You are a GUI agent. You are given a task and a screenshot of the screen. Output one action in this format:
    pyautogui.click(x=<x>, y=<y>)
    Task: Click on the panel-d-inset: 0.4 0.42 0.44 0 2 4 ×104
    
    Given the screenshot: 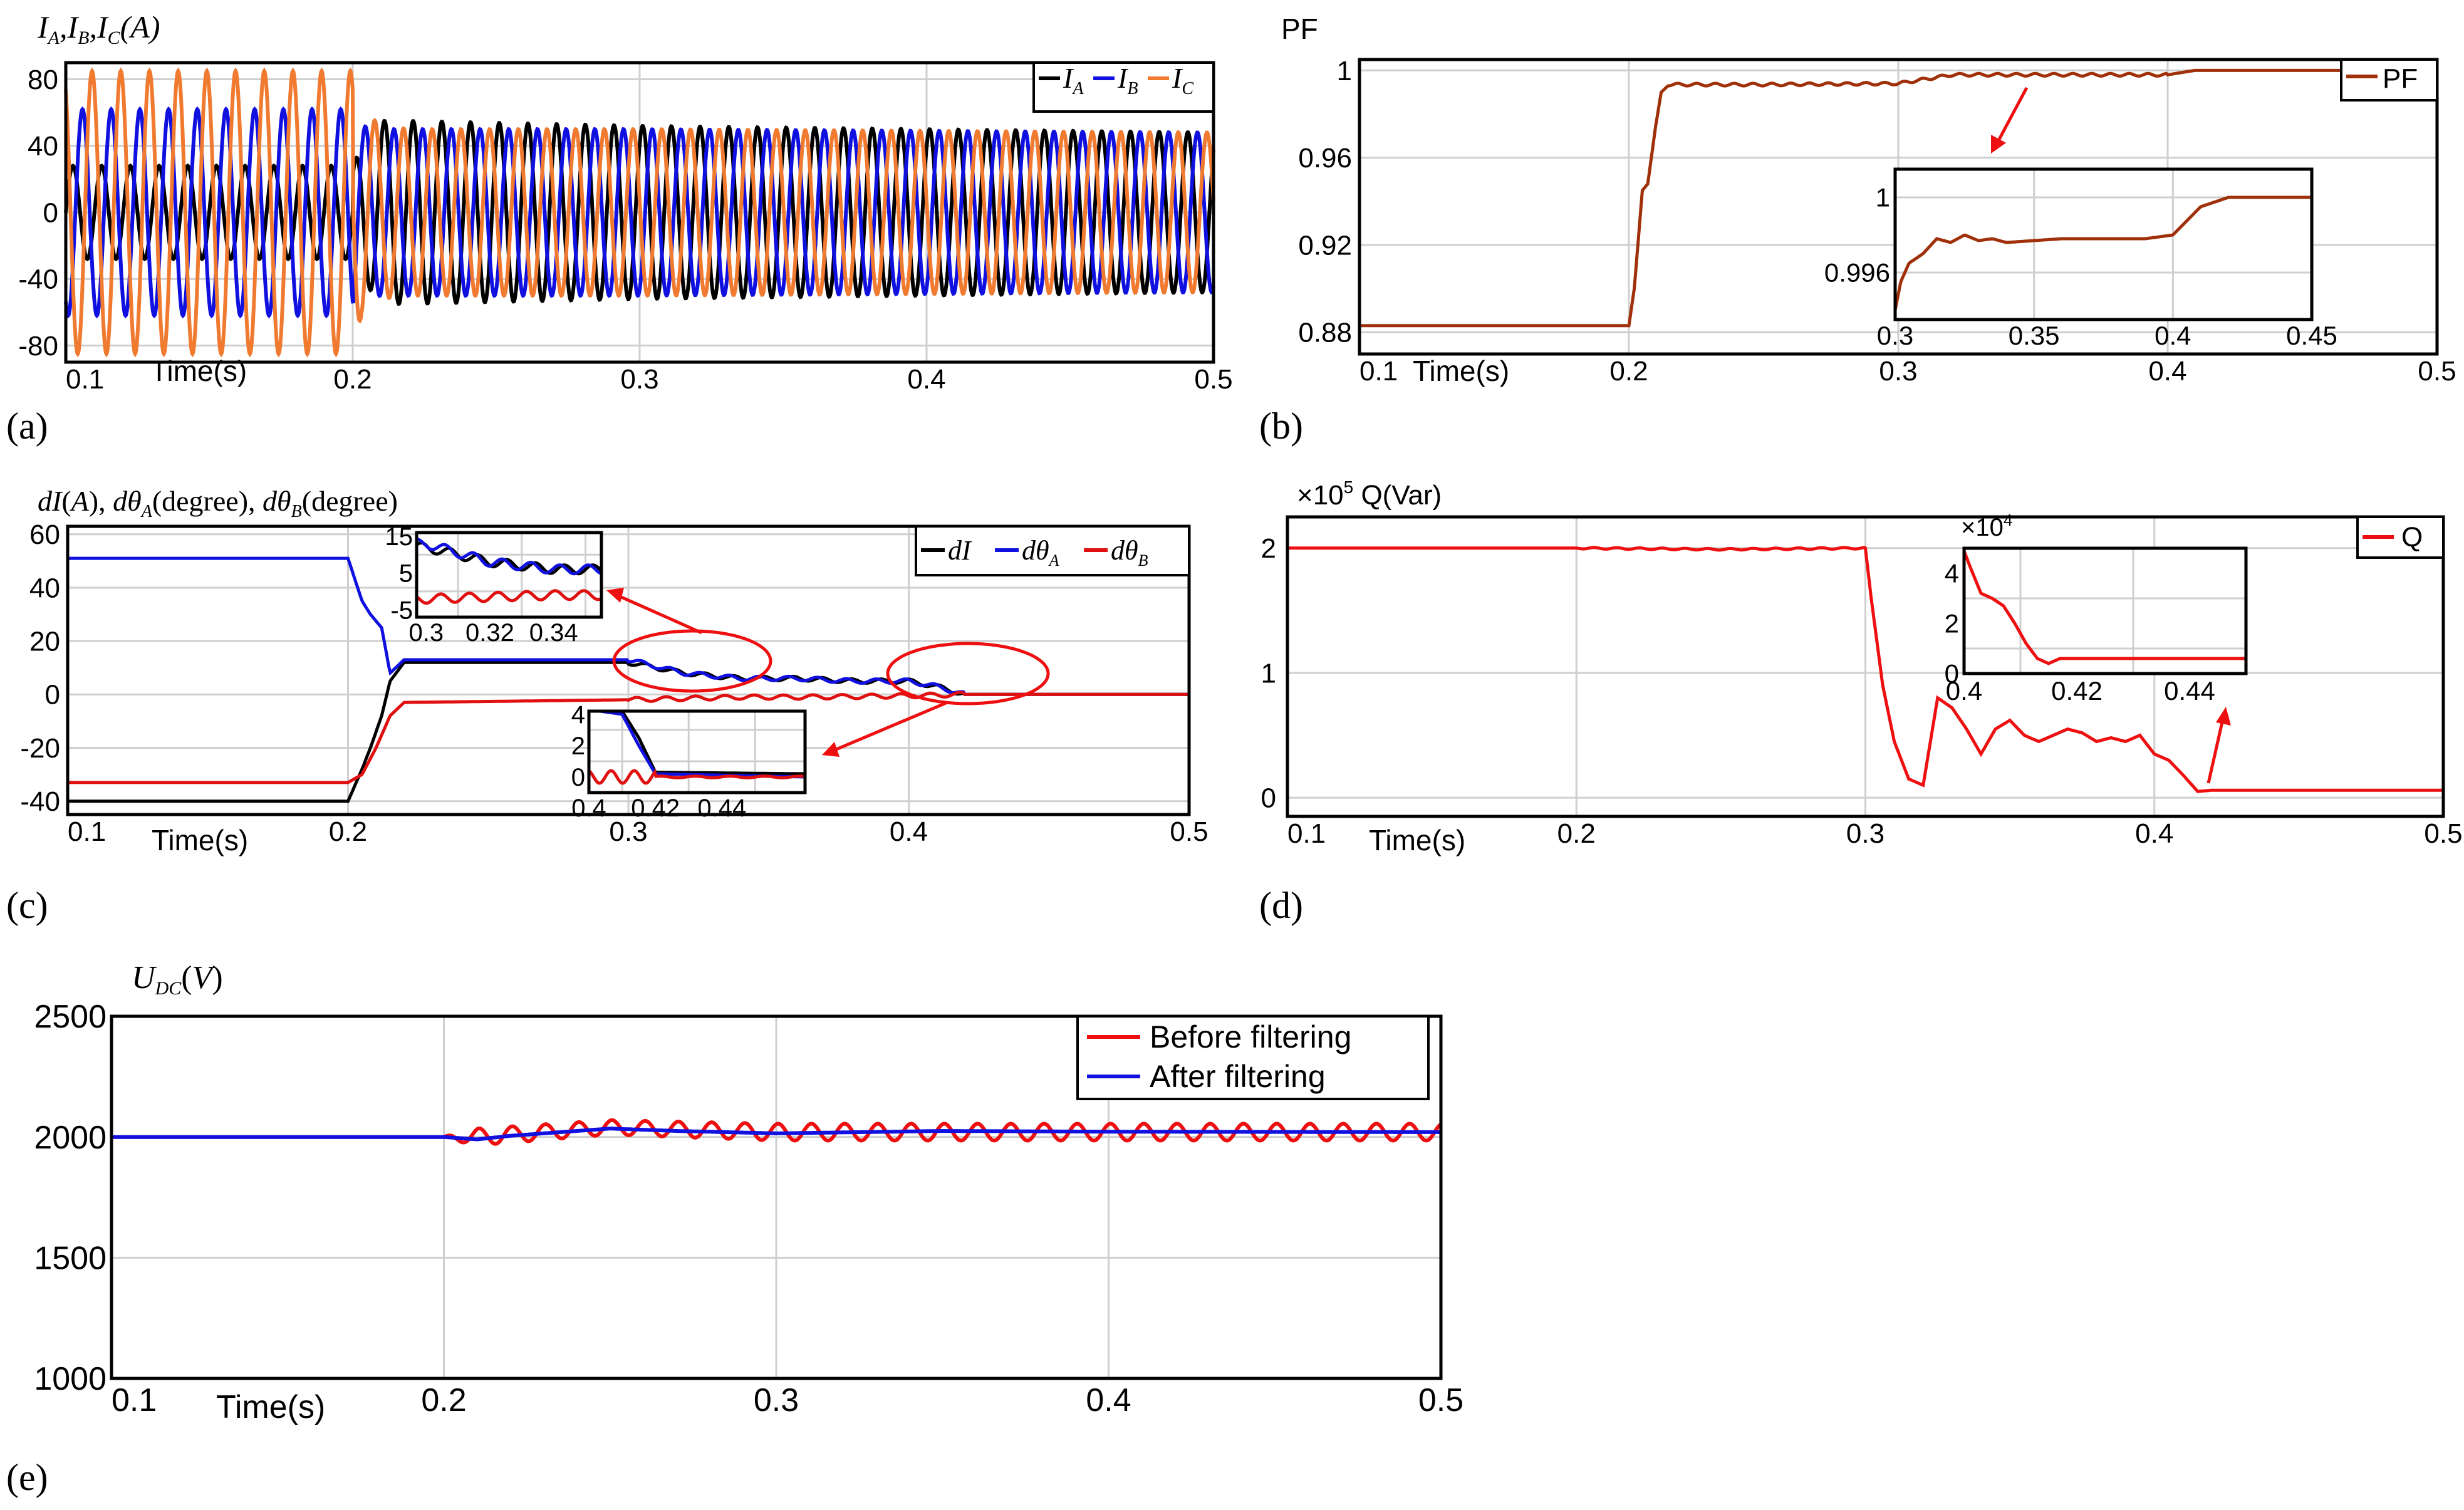 What is the action you would take?
    pyautogui.click(x=2096, y=608)
    